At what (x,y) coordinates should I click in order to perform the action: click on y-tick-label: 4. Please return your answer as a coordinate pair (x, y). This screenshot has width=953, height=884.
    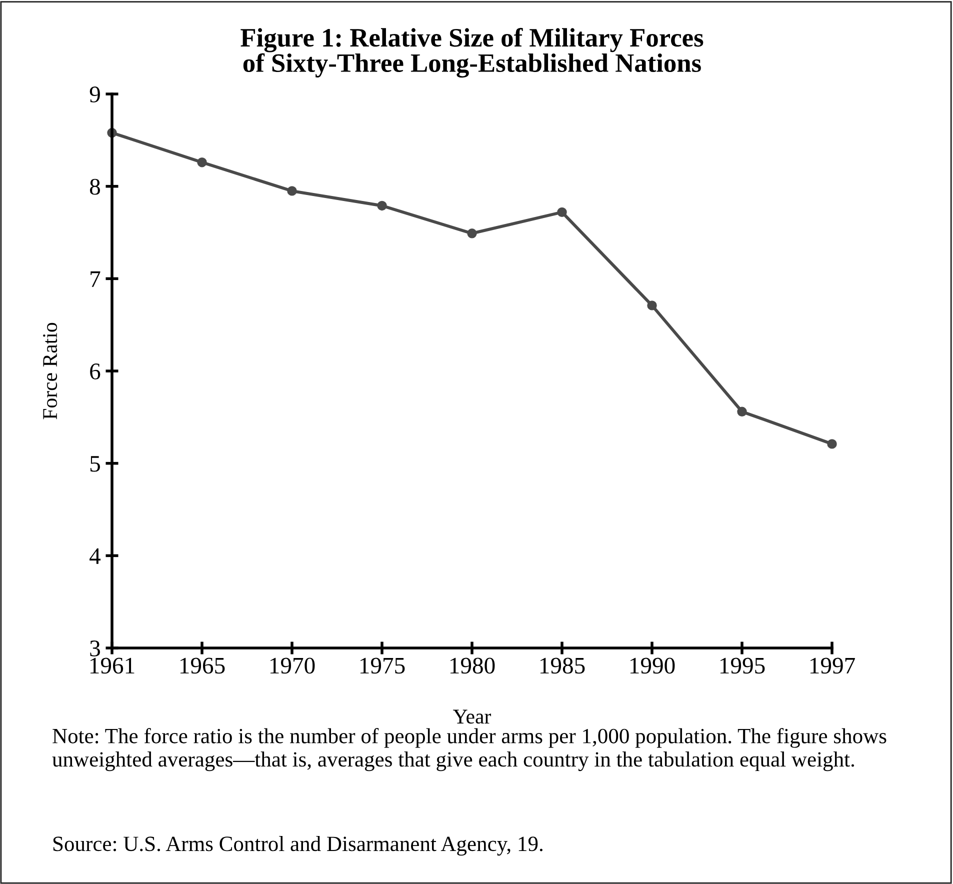
    Looking at the image, I should click on (95, 556).